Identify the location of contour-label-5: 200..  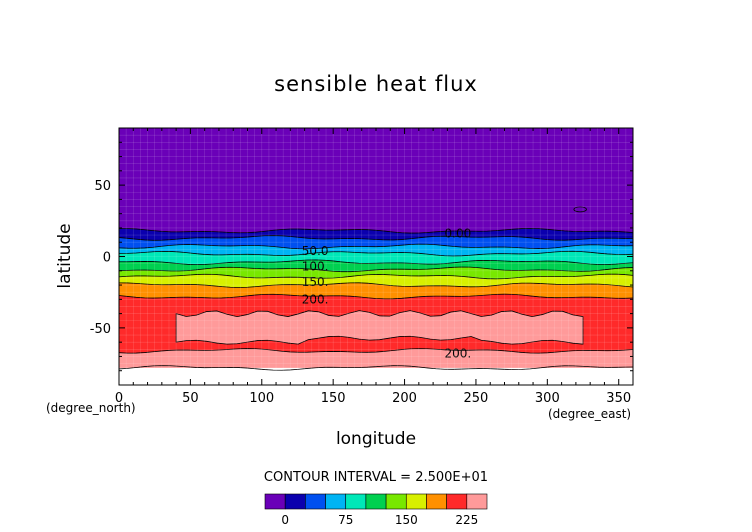
(458, 354).